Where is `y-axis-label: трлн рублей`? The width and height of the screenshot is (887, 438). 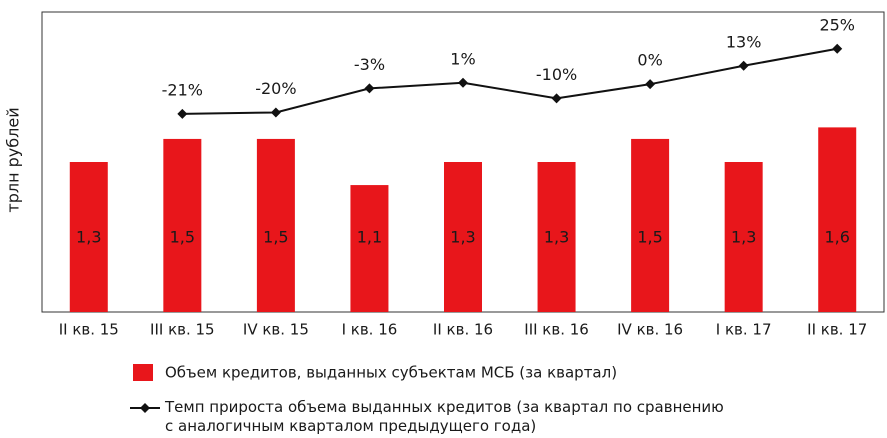 y-axis-label: трлн рублей is located at coordinates (13, 159).